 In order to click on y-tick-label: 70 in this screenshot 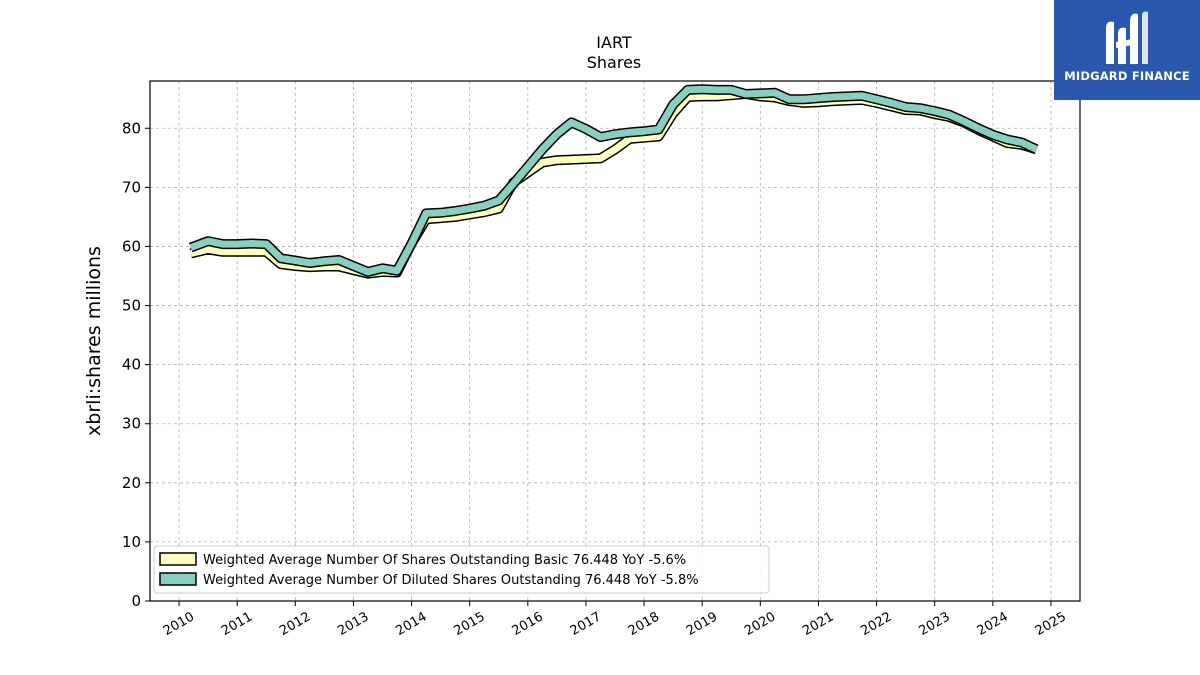, I will do `click(131, 187)`.